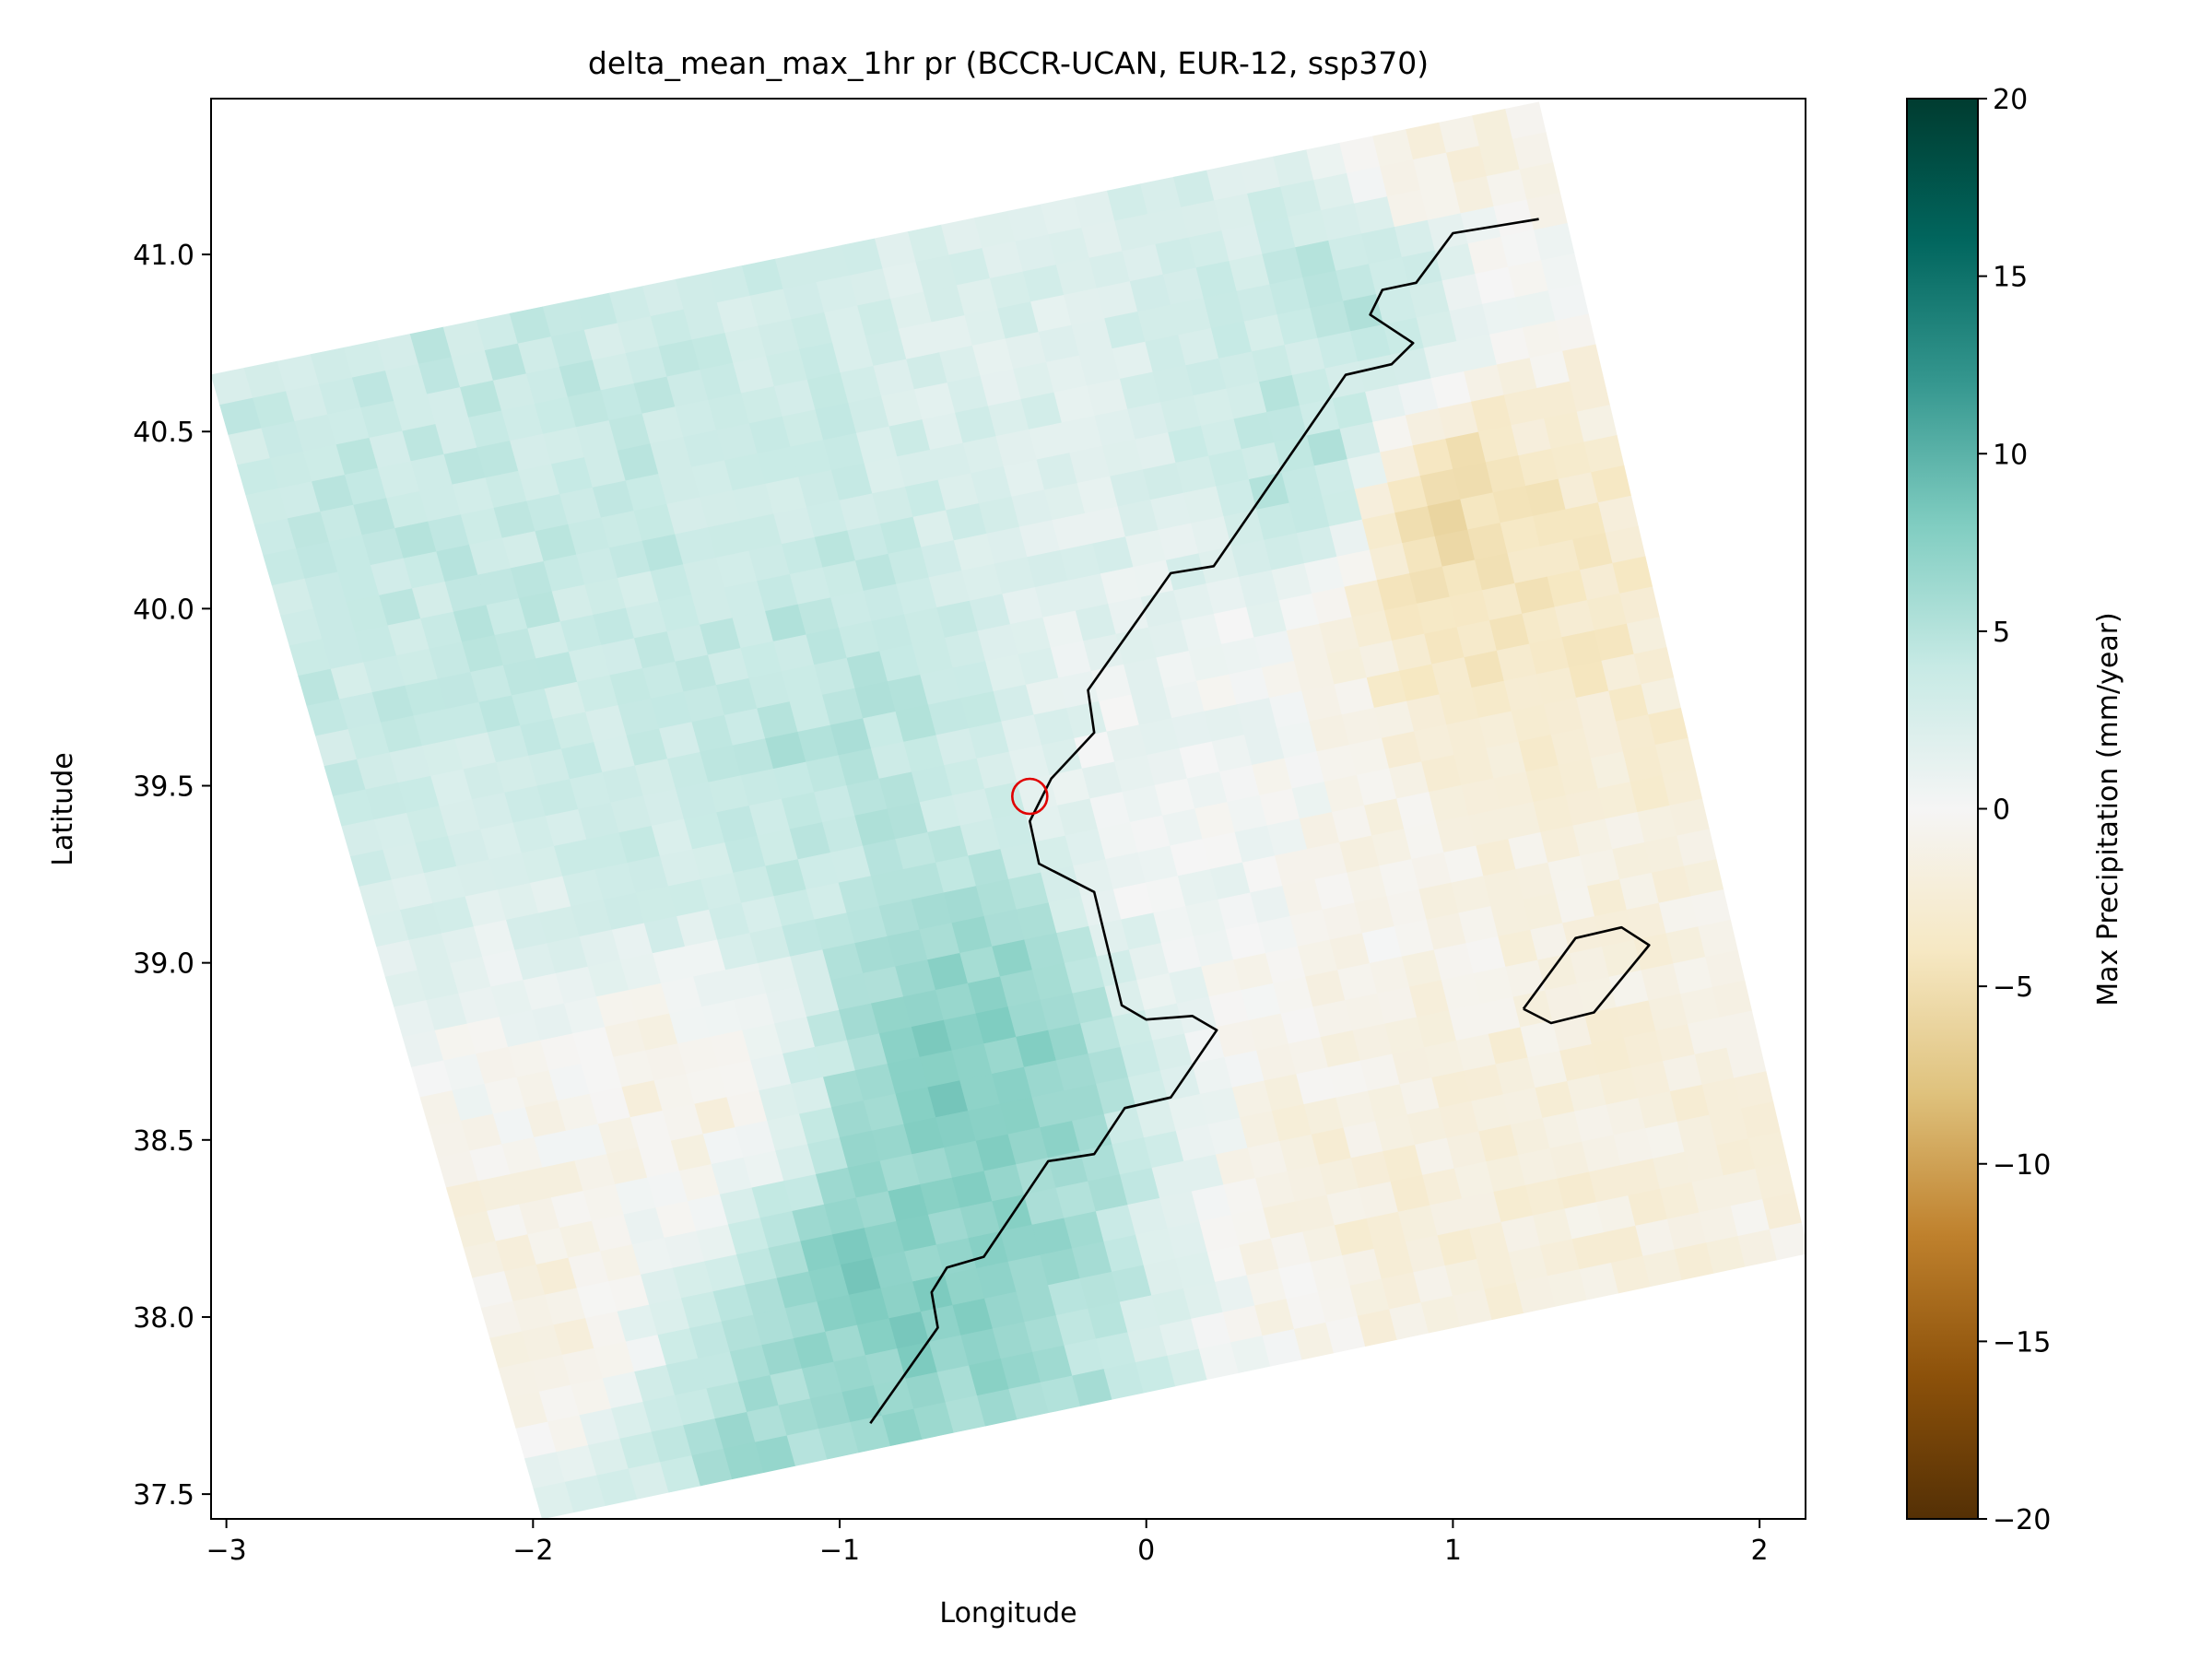 The width and height of the screenshot is (2212, 1659). What do you see at coordinates (987, 1543) in the screenshot?
I see `x-axis: −3 −2 −1 0 1 2` at bounding box center [987, 1543].